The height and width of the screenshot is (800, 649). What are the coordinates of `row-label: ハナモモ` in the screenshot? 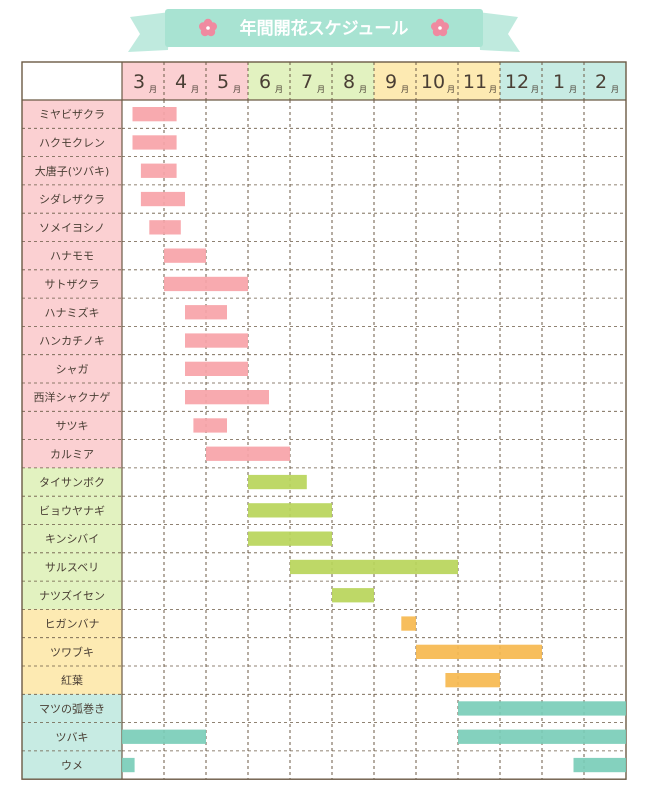 It's located at (72, 256).